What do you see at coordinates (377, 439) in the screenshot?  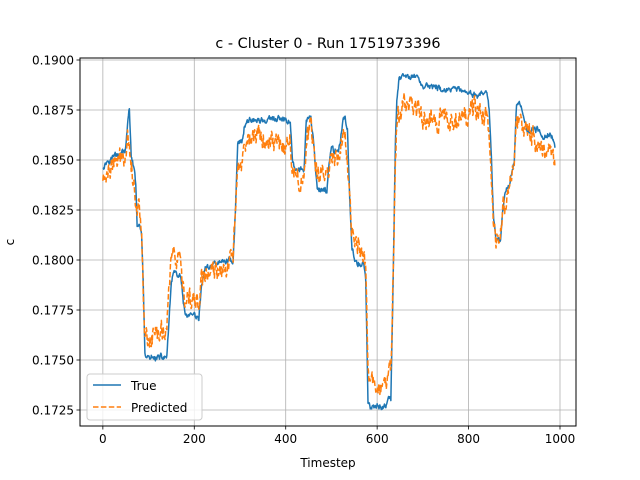 I see `x-tick-label: 600` at bounding box center [377, 439].